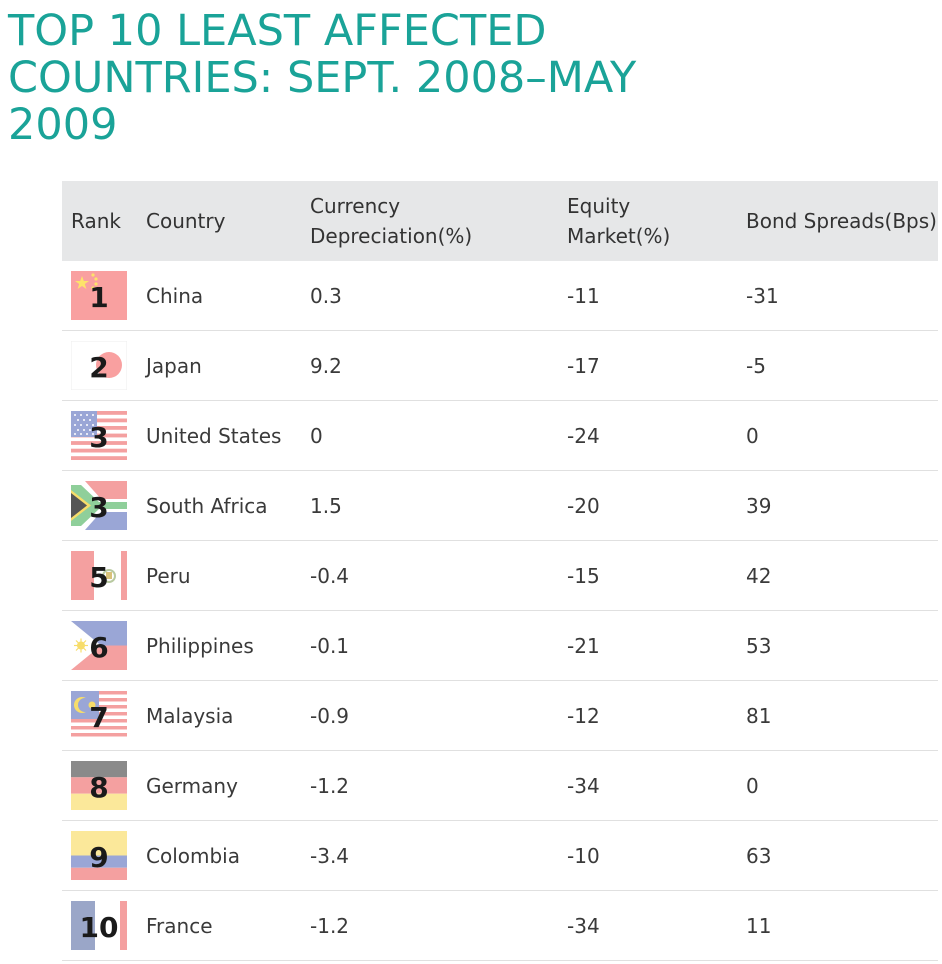 The width and height of the screenshot is (942, 964). Describe the element at coordinates (96, 221) in the screenshot. I see `header-rank: Rank` at that location.